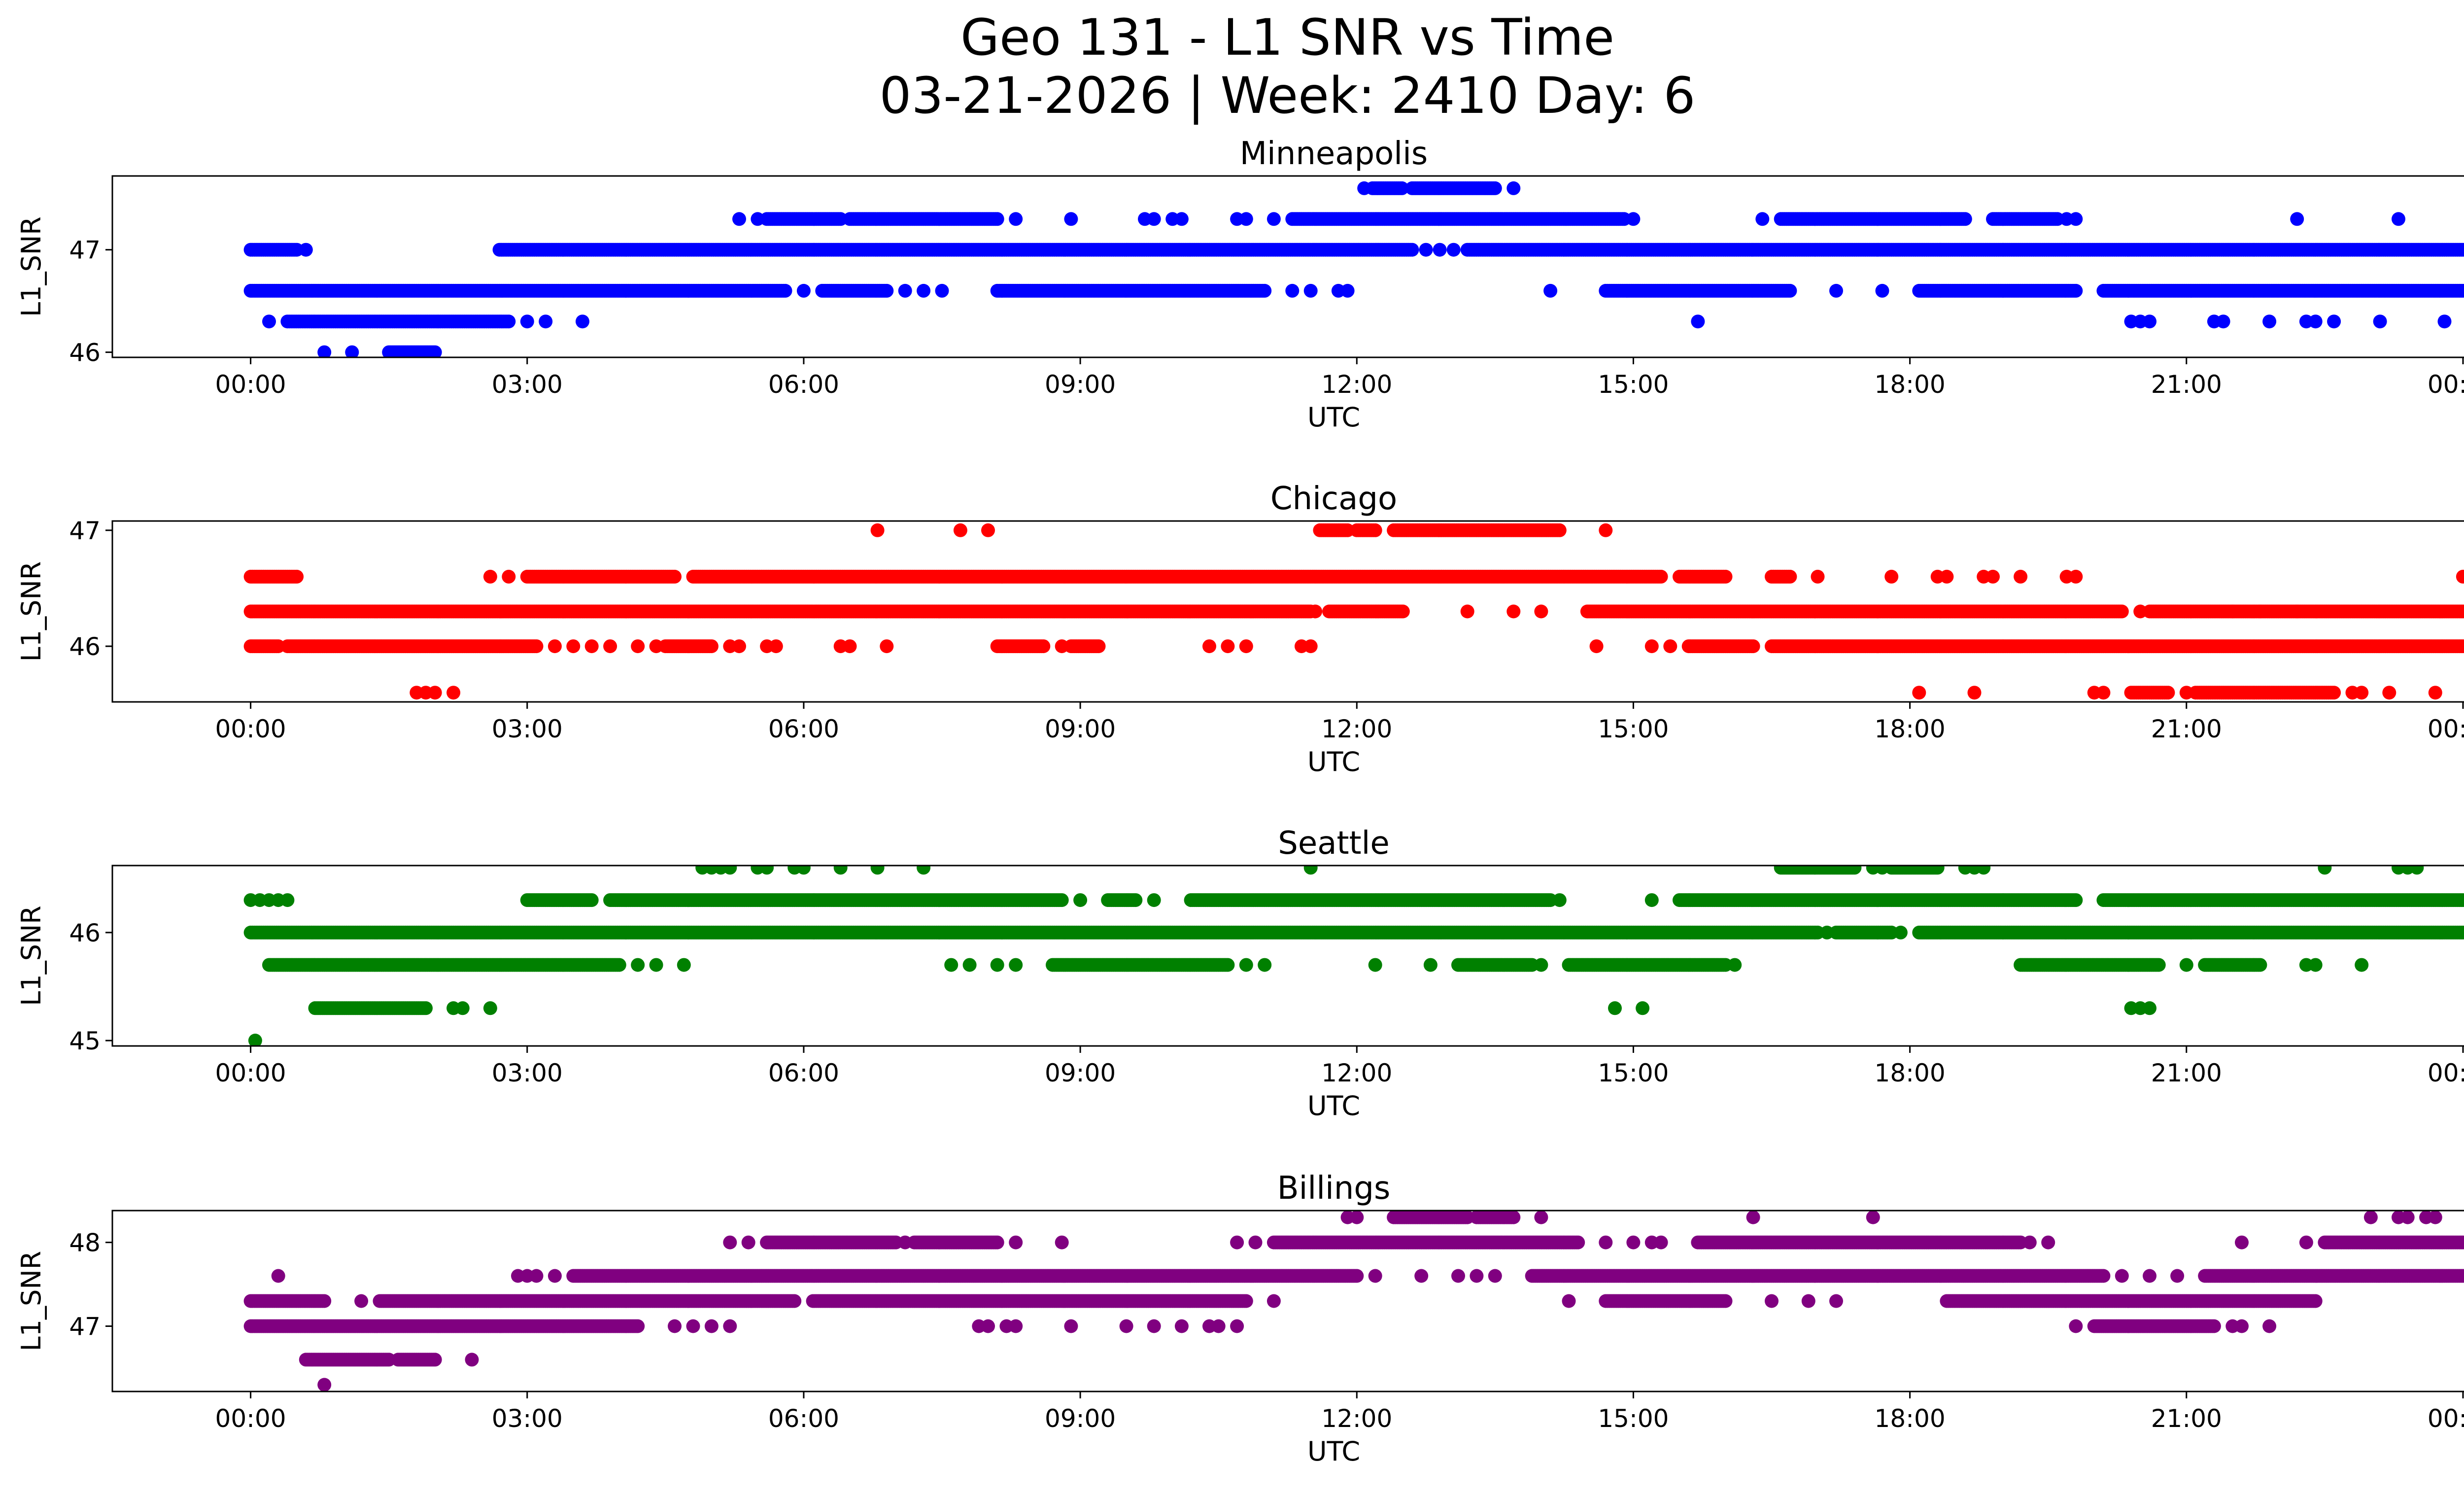  What do you see at coordinates (1287, 37) in the screenshot?
I see `figure-title-line-1: Geo 131 - L1 SNR vs Time` at bounding box center [1287, 37].